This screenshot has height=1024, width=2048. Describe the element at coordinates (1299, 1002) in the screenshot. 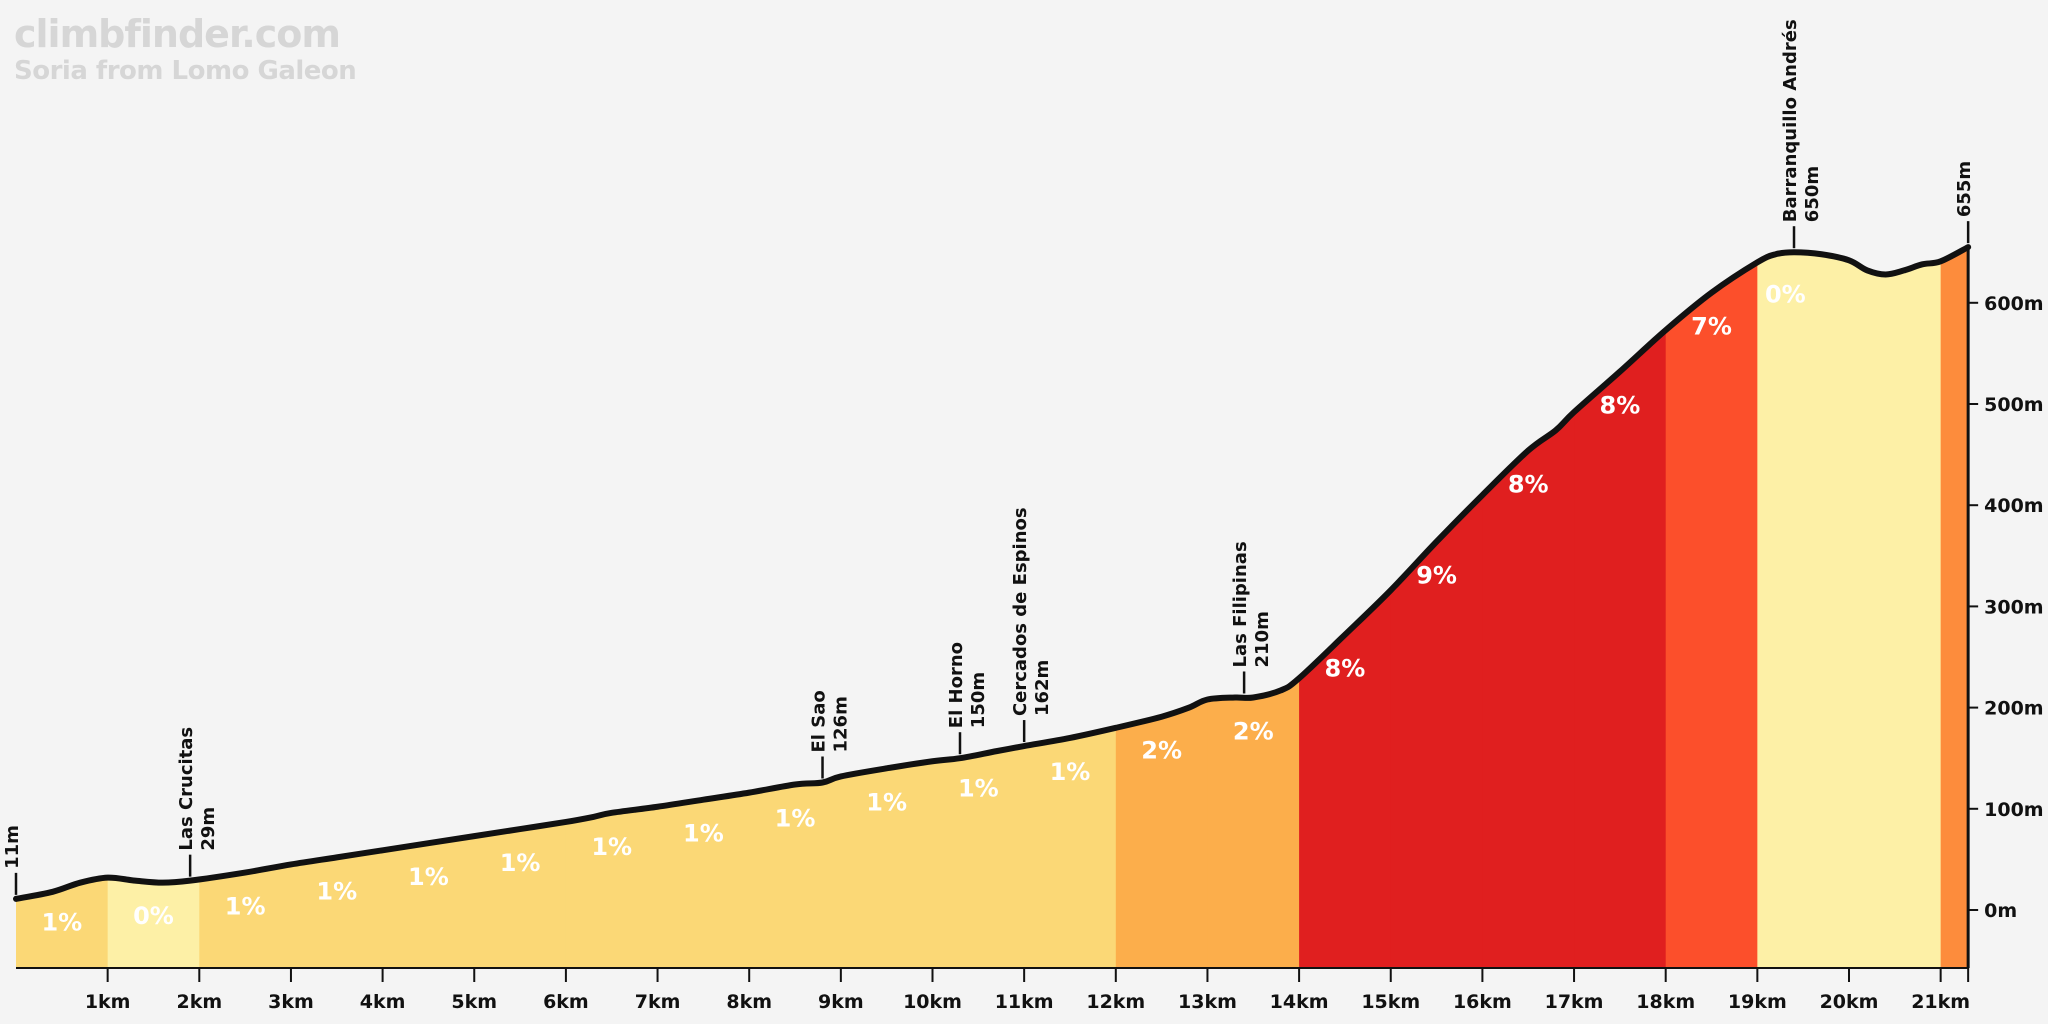

I see `x-tick-label: 14km` at that location.